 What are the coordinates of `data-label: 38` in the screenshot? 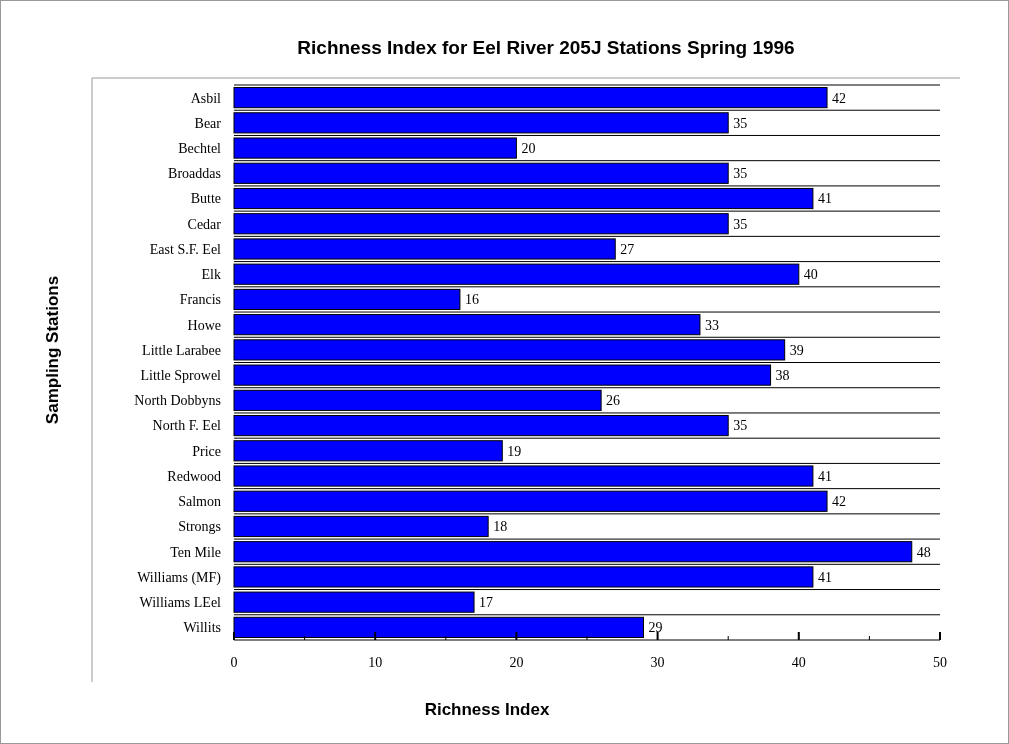 It's located at (782, 376).